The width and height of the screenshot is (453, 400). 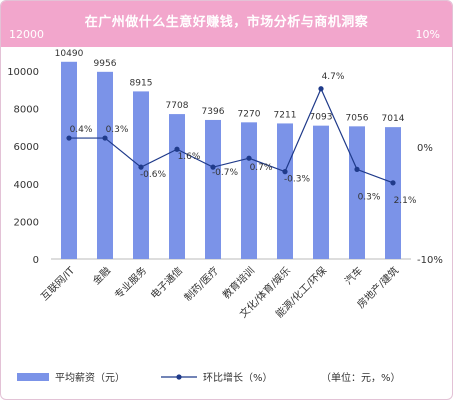 I want to click on growth-value-label: 0.7%, so click(x=261, y=168).